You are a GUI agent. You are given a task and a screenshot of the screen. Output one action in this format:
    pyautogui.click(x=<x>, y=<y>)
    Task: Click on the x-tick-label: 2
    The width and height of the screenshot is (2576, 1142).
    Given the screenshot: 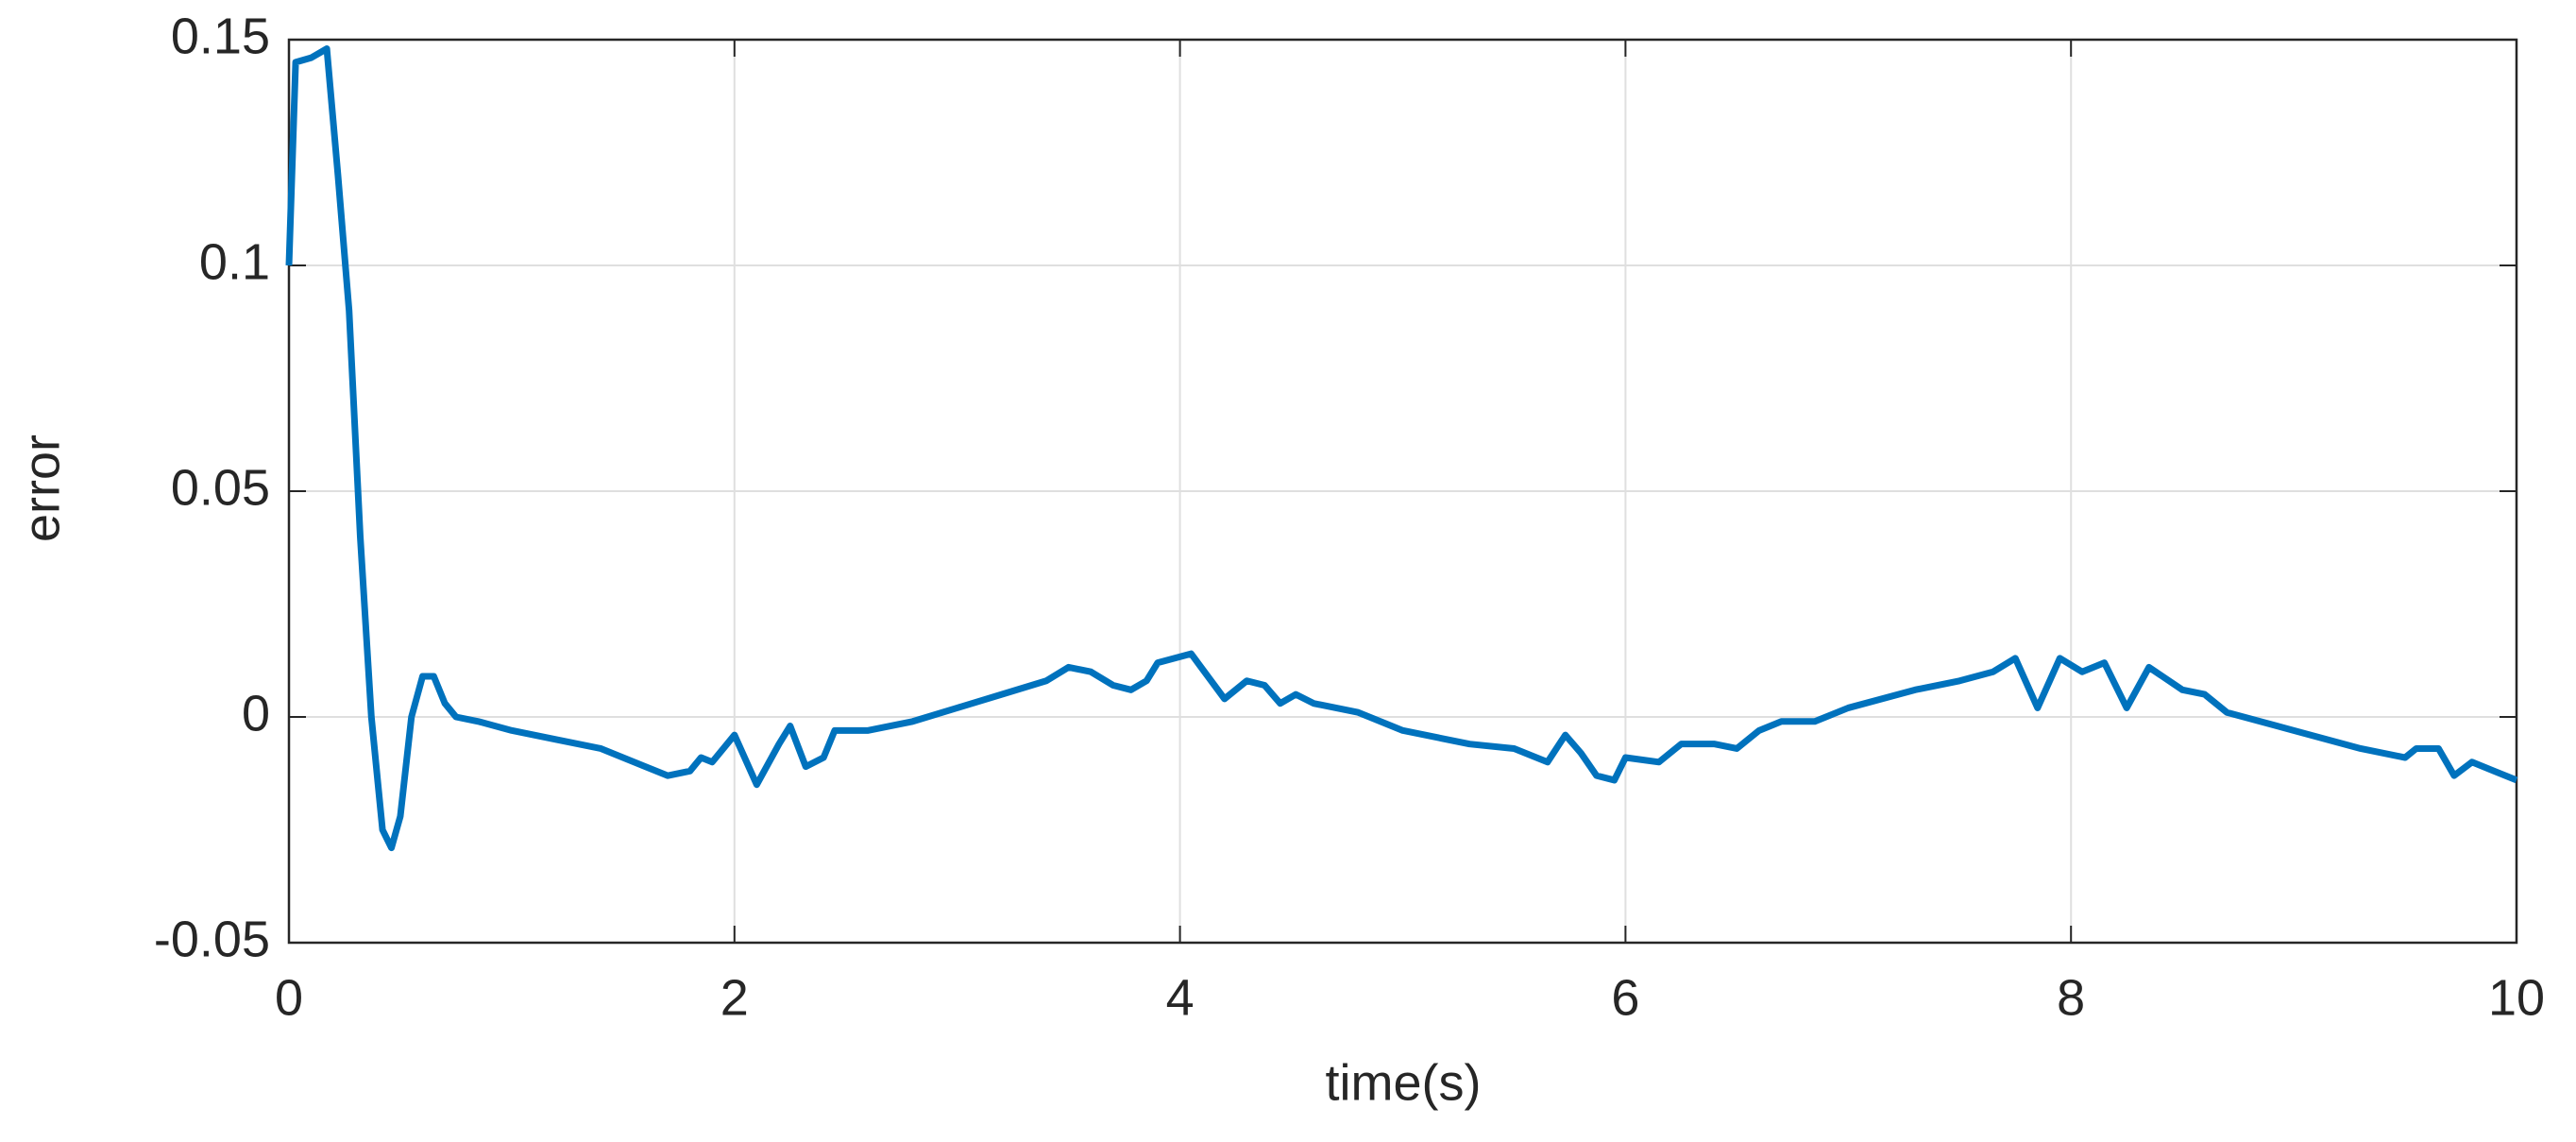 What is the action you would take?
    pyautogui.click(x=734, y=997)
    